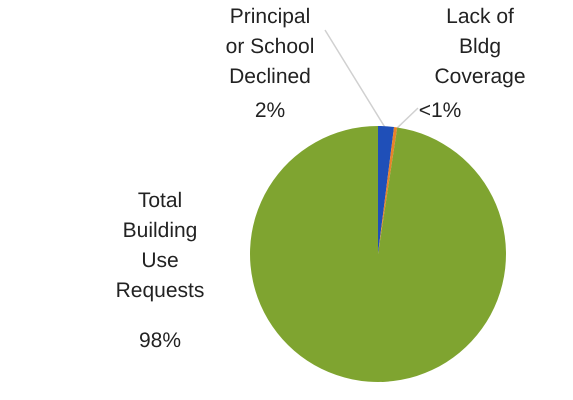 This screenshot has height=400, width=573. Describe the element at coordinates (480, 46) in the screenshot. I see `slice-label: Lack of Bldg Coverage` at that location.